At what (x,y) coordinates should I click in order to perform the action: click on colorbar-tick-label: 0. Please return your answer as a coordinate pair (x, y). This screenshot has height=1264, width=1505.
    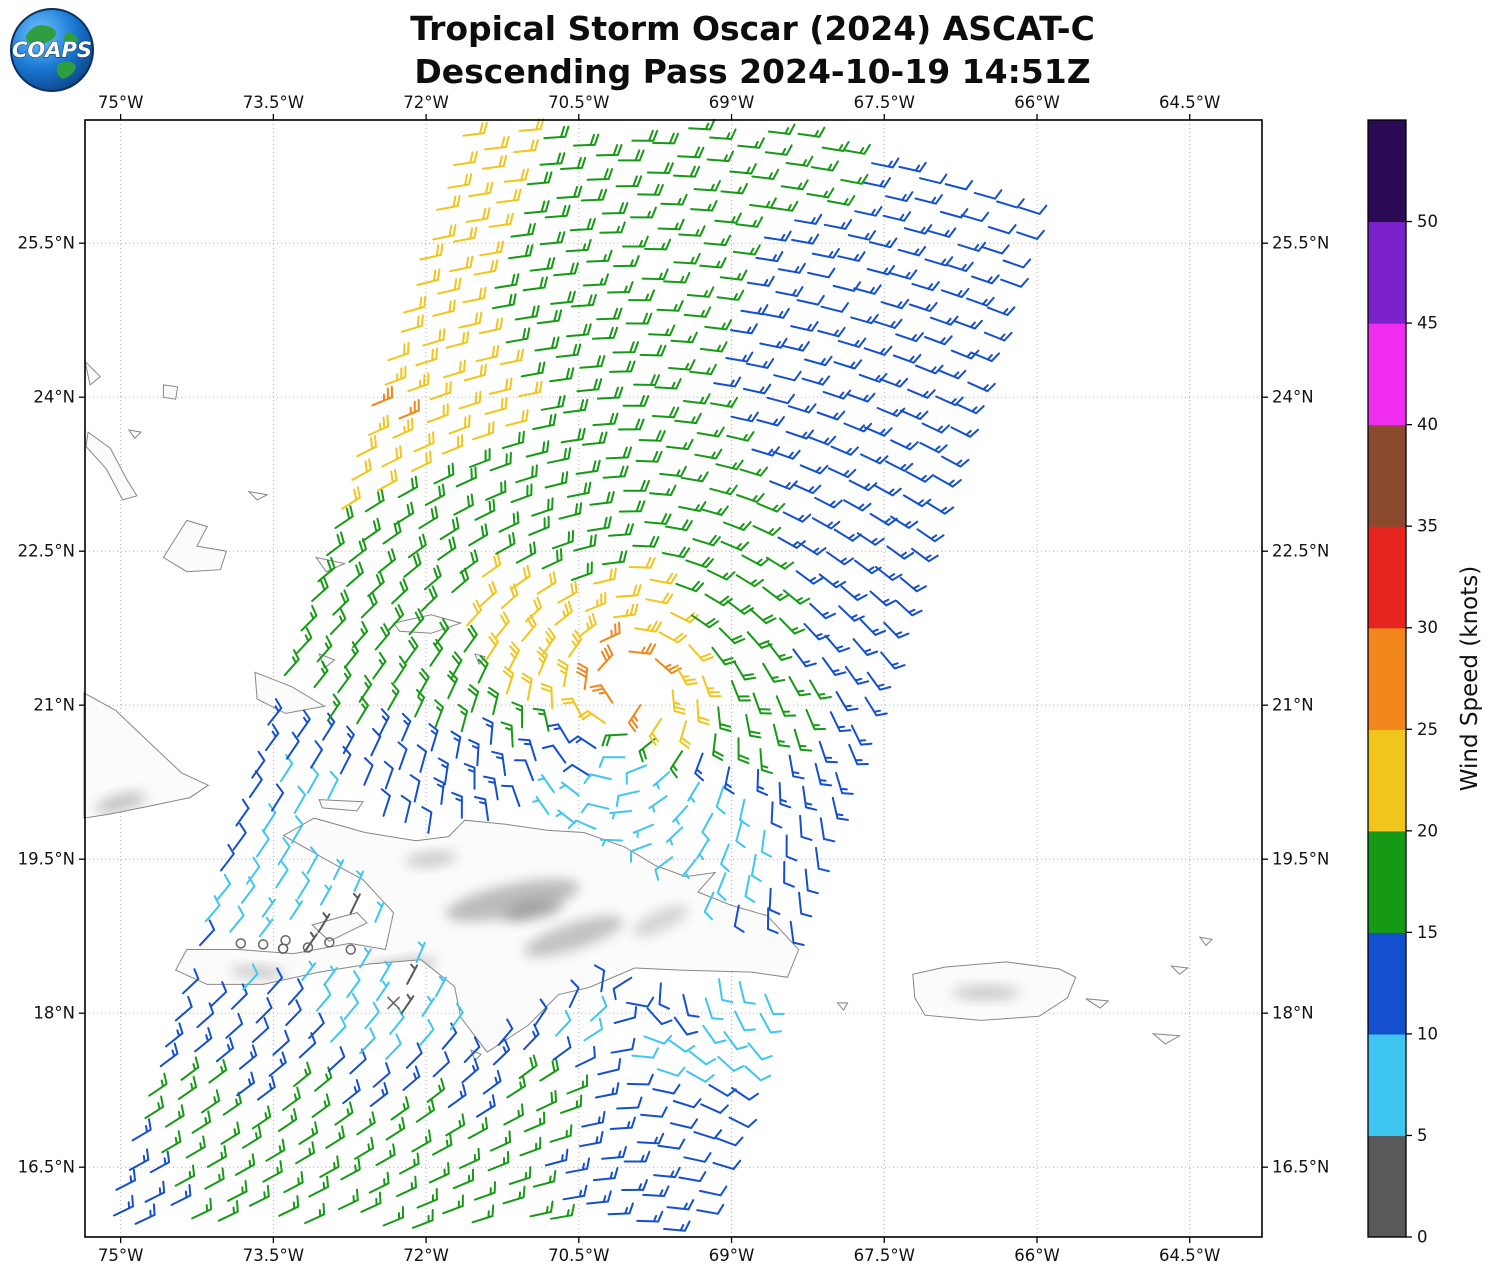
    Looking at the image, I should click on (1422, 1237).